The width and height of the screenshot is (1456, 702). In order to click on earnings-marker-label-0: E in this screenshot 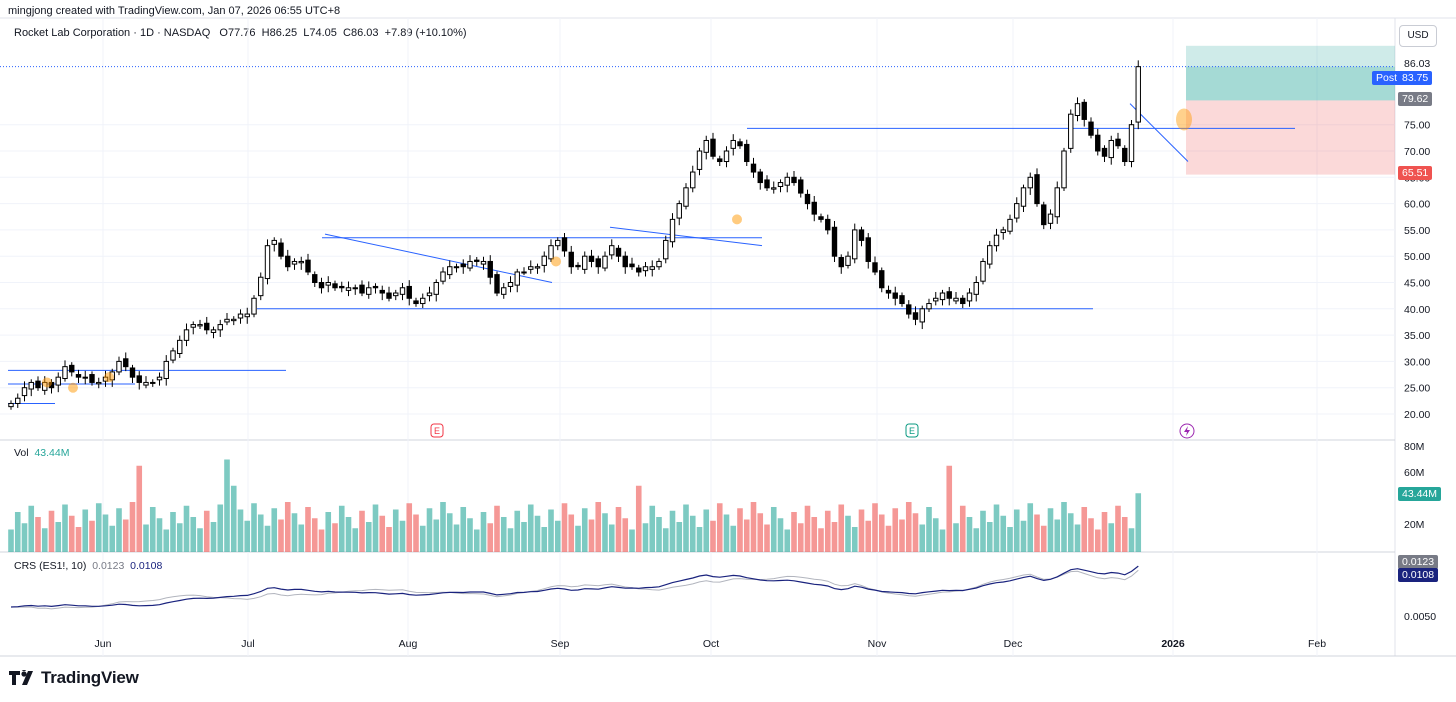, I will do `click(437, 431)`.